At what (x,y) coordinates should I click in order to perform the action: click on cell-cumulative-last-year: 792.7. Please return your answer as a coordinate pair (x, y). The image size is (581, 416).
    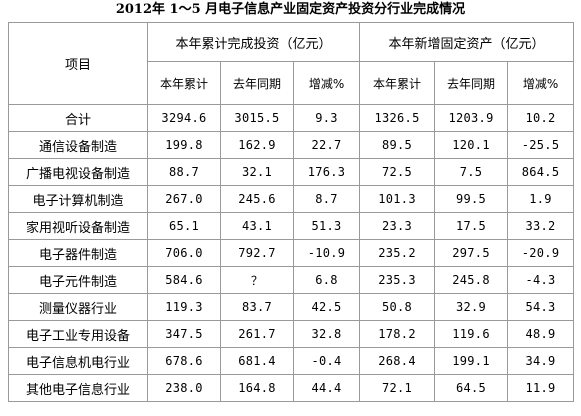
    Looking at the image, I should click on (257, 253).